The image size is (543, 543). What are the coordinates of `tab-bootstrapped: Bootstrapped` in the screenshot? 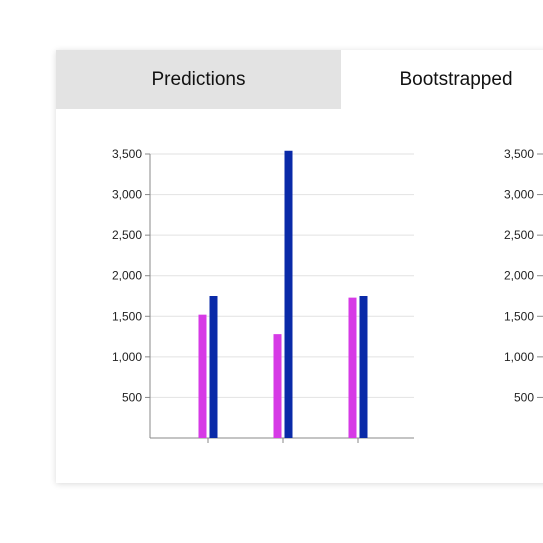 It's located at (442, 79).